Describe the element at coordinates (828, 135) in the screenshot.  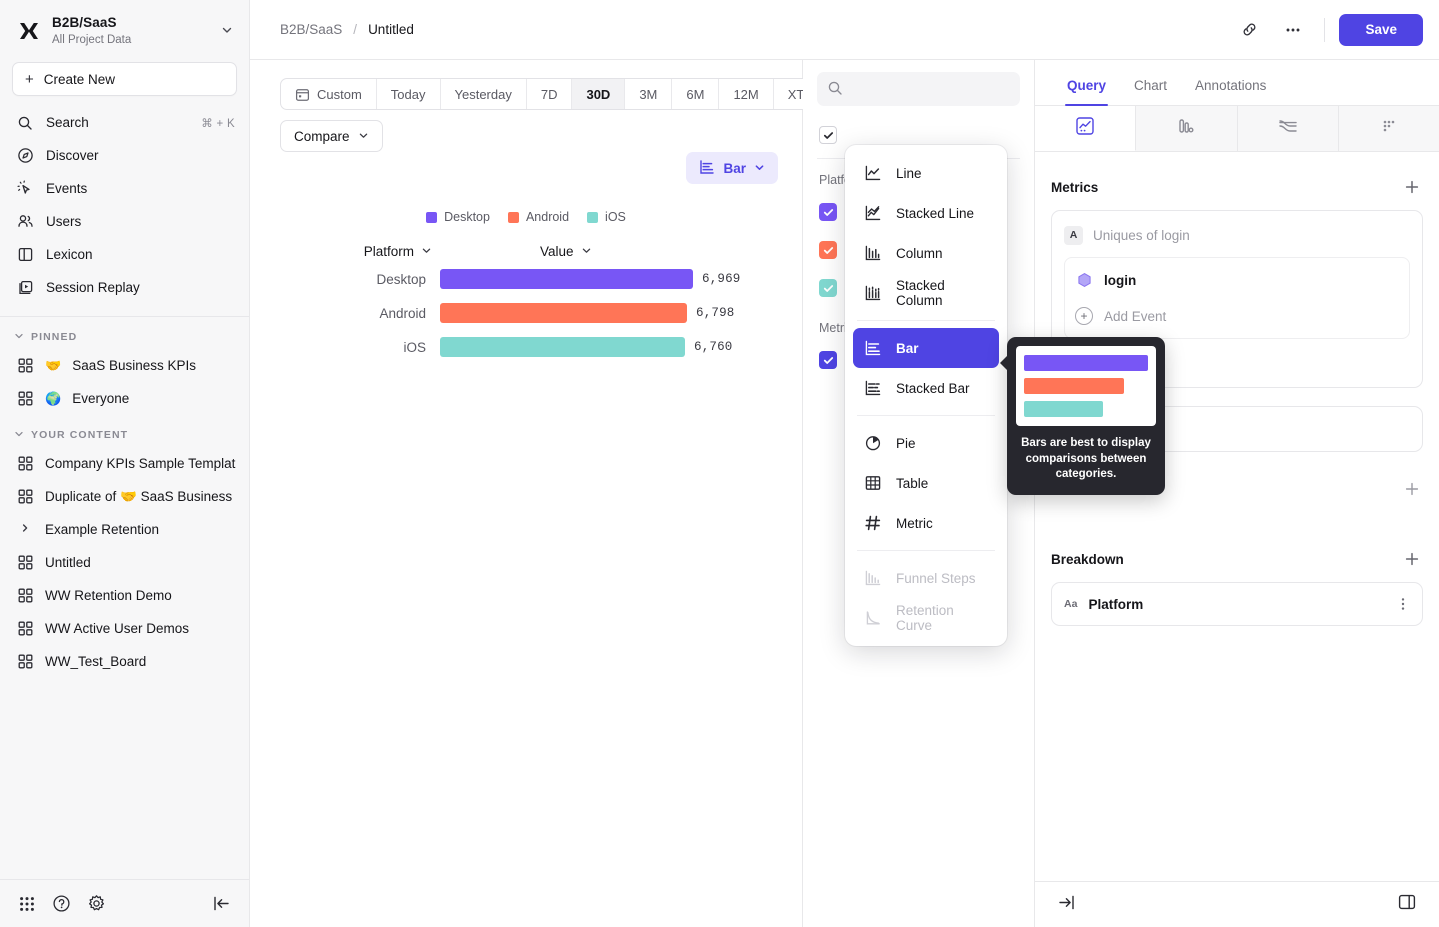
I see `select-all-checkbox` at that location.